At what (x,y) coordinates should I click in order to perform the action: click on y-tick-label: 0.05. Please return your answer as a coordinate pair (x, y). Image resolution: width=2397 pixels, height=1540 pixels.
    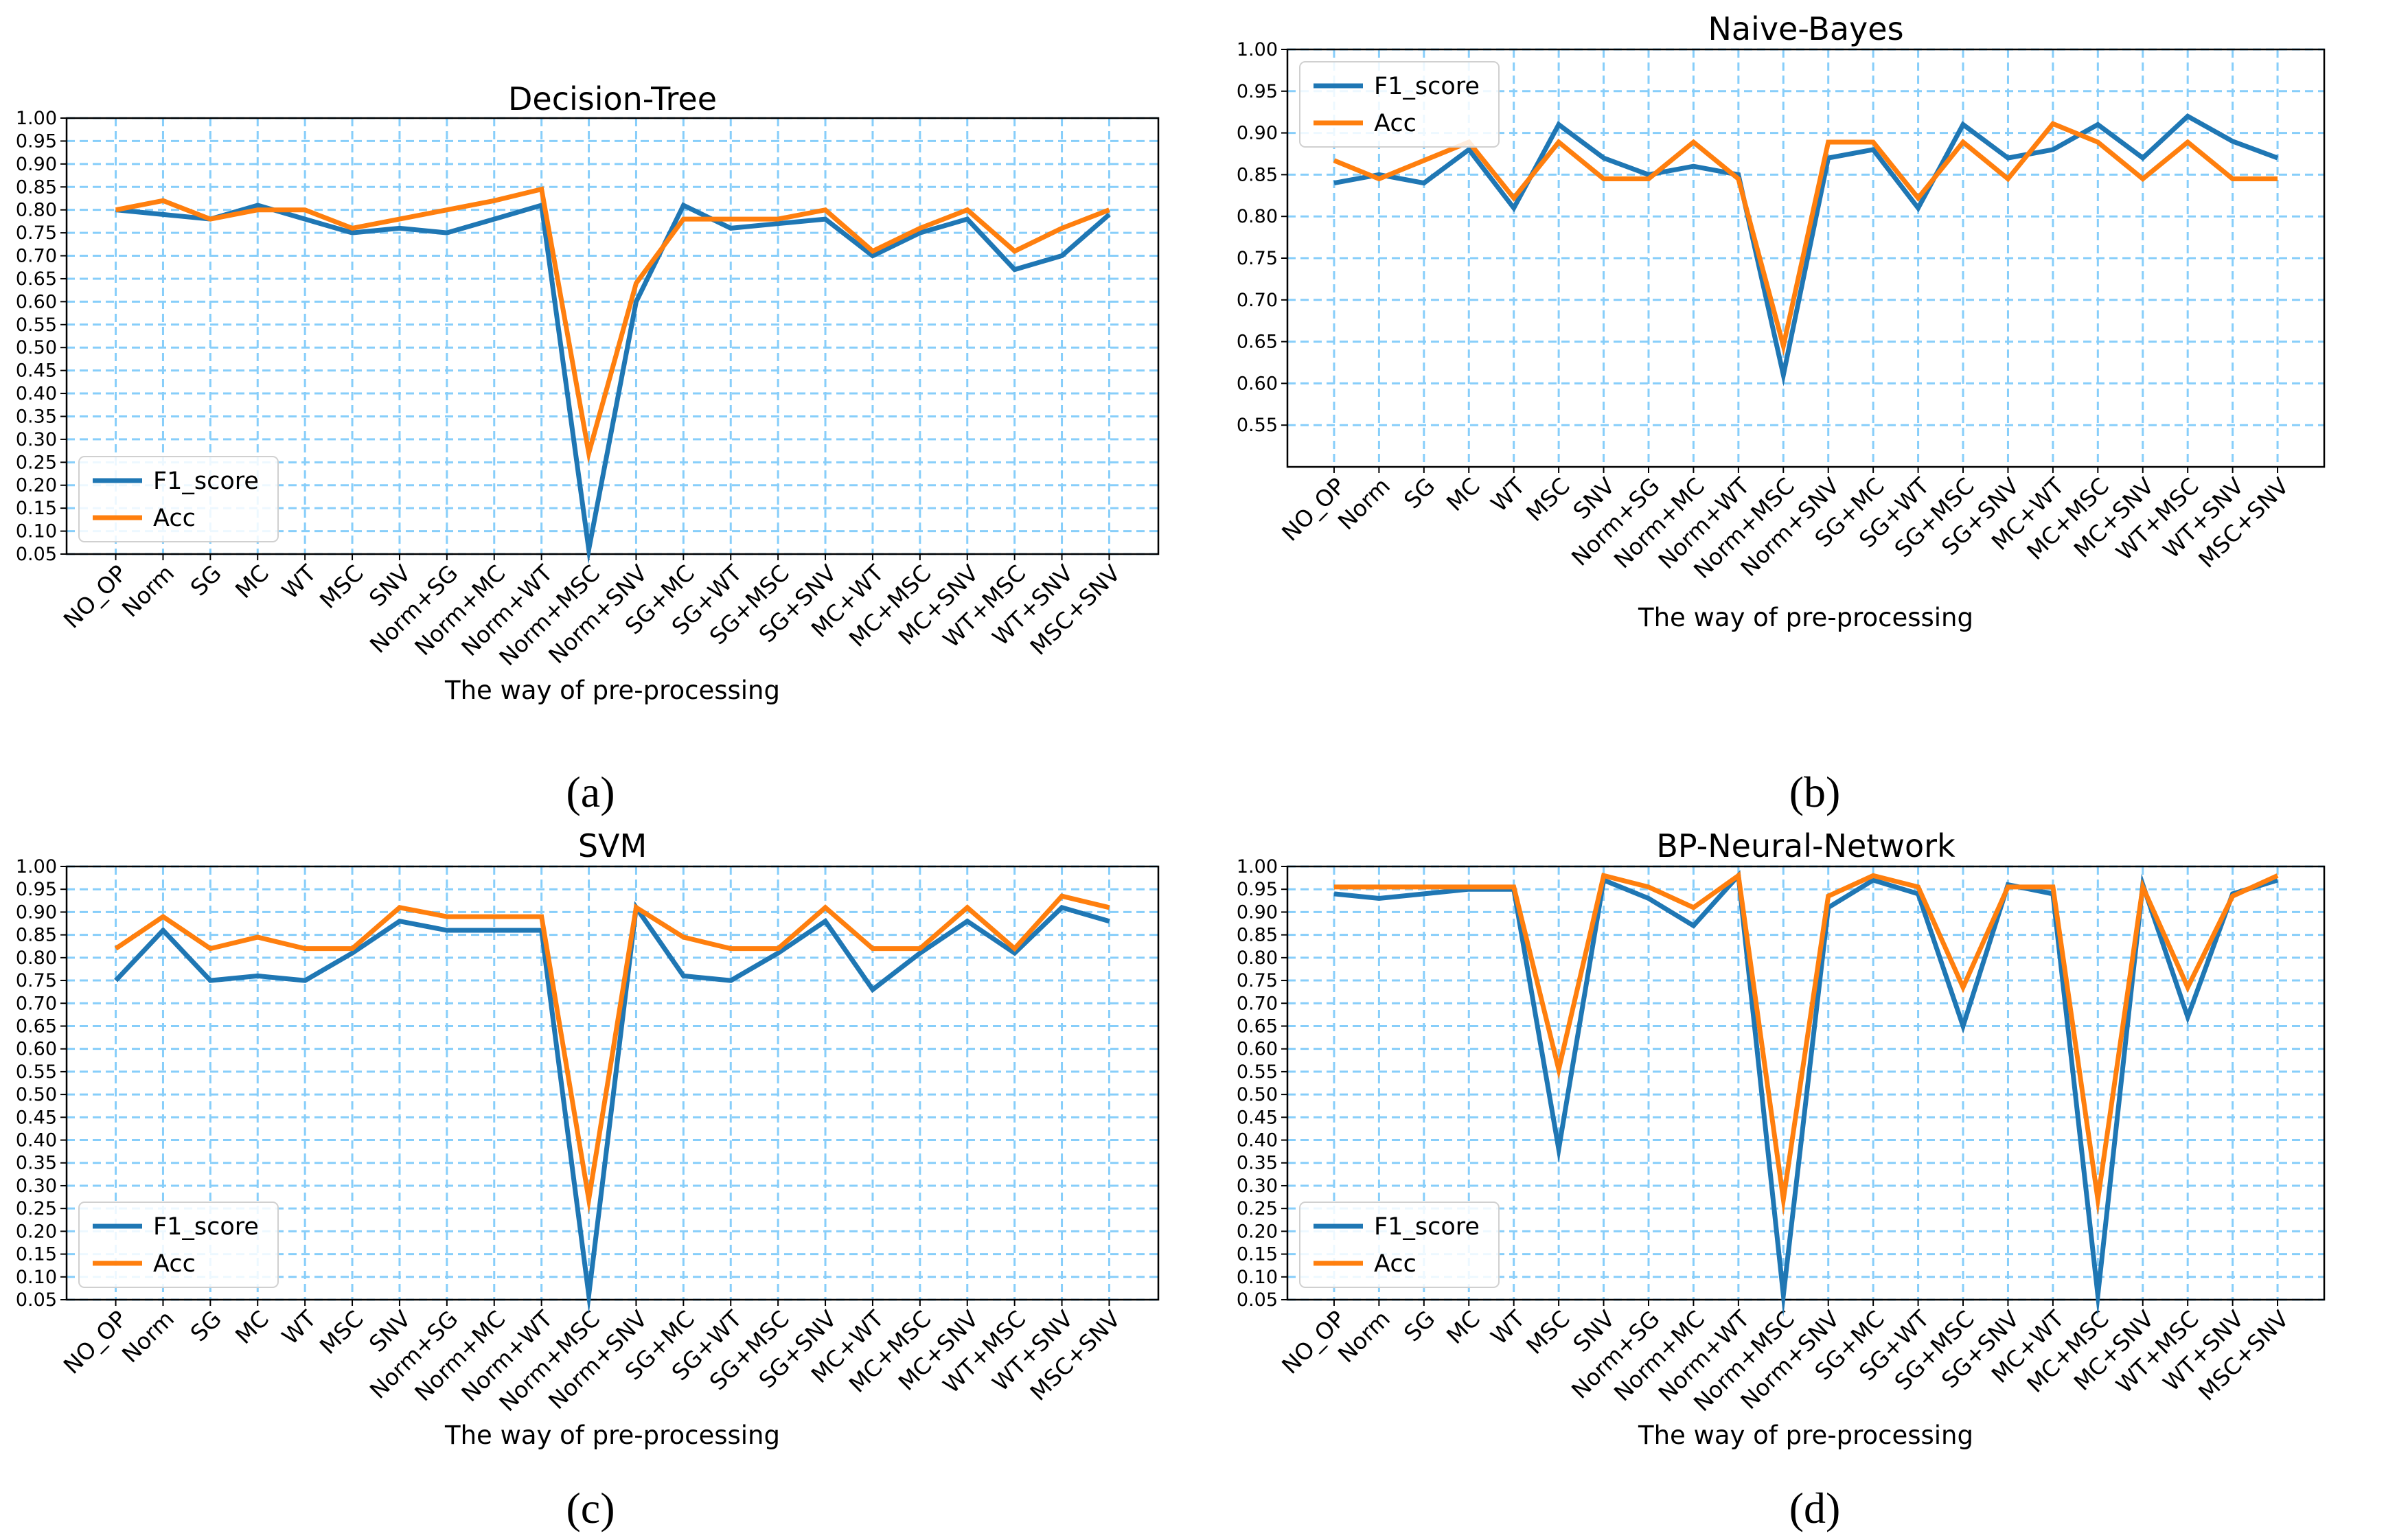
    Looking at the image, I should click on (1258, 1300).